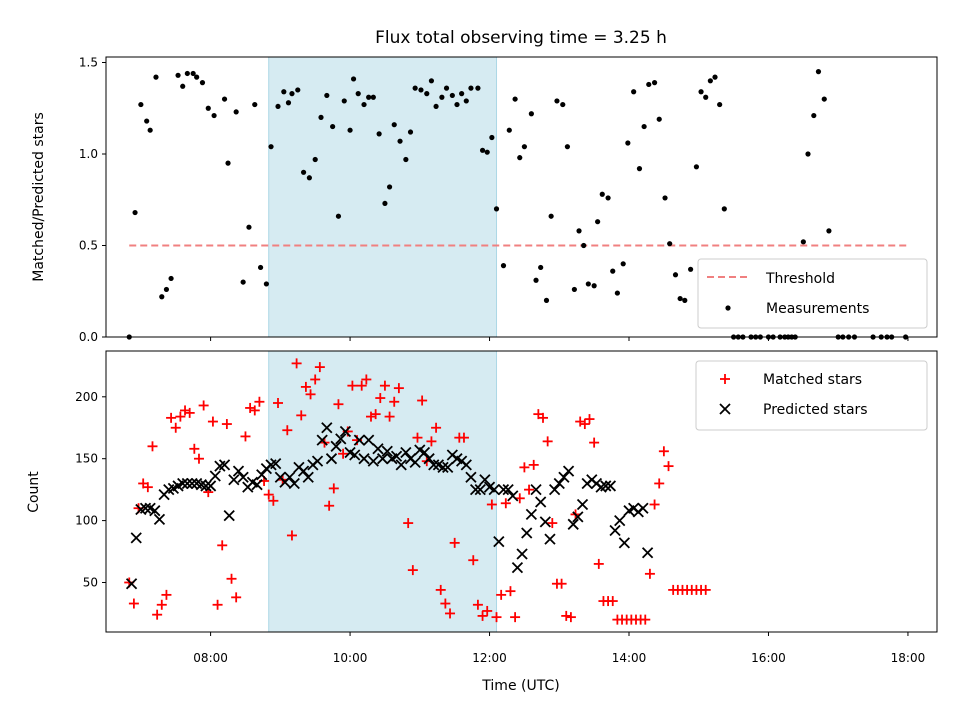 Image resolution: width=960 pixels, height=724 pixels. I want to click on legend-matched-swatch, so click(725, 379).